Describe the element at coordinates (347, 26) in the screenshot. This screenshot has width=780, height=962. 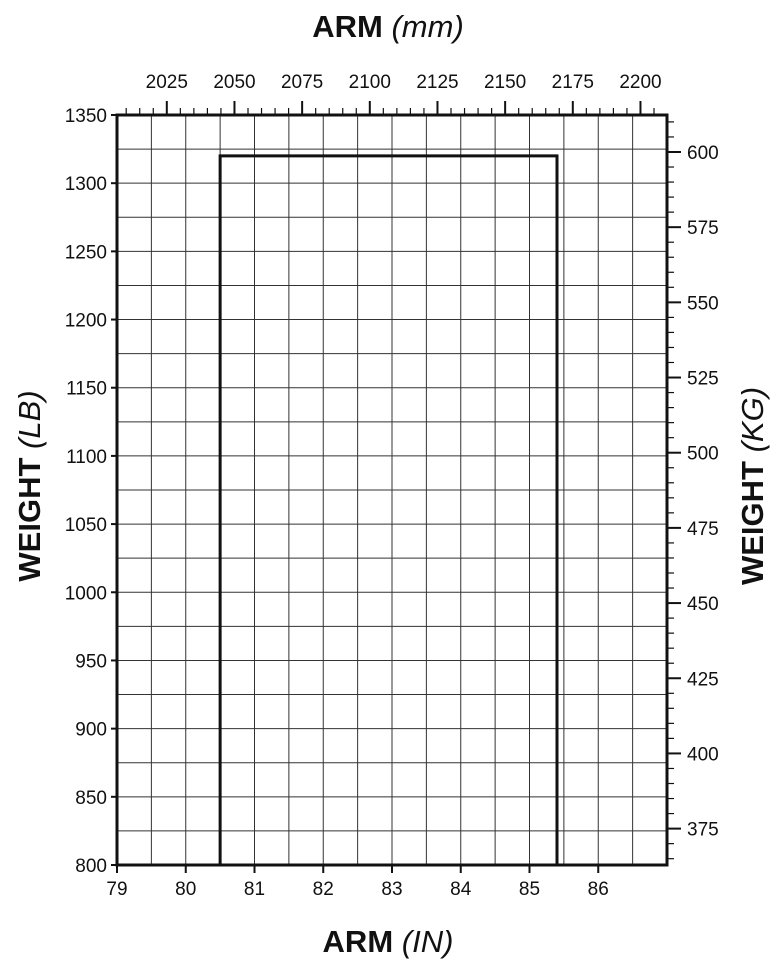
I see `top-axis-title-main: ARM` at that location.